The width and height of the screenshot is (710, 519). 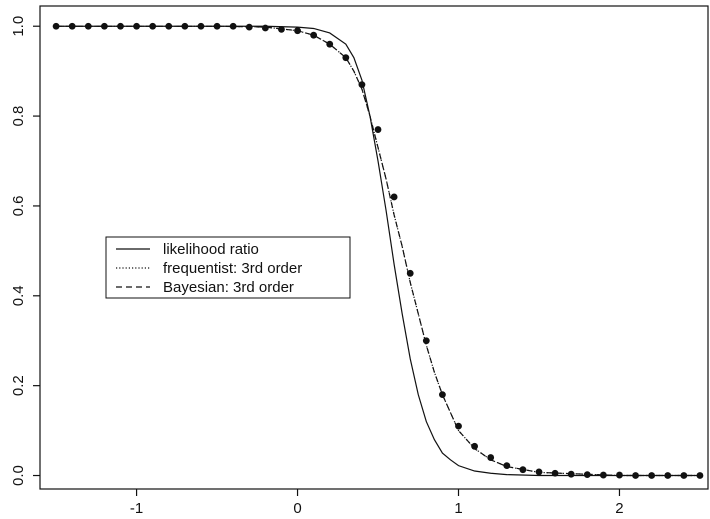 I want to click on legend-box, so click(x=228, y=267).